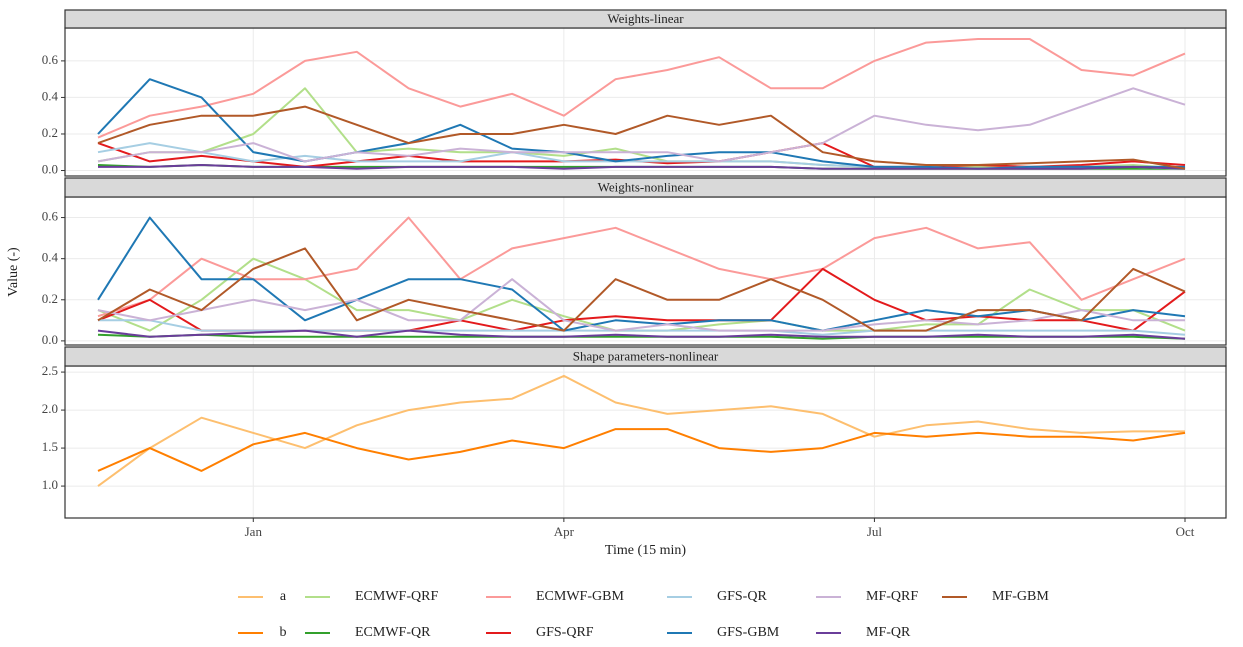  I want to click on x-tick-label: Oct, so click(1185, 531).